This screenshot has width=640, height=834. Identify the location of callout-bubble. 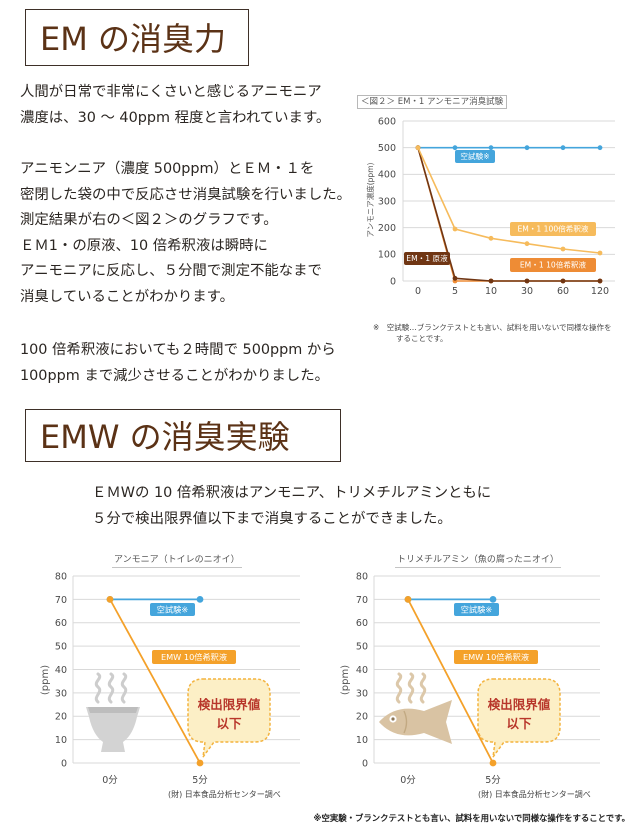
(229, 718).